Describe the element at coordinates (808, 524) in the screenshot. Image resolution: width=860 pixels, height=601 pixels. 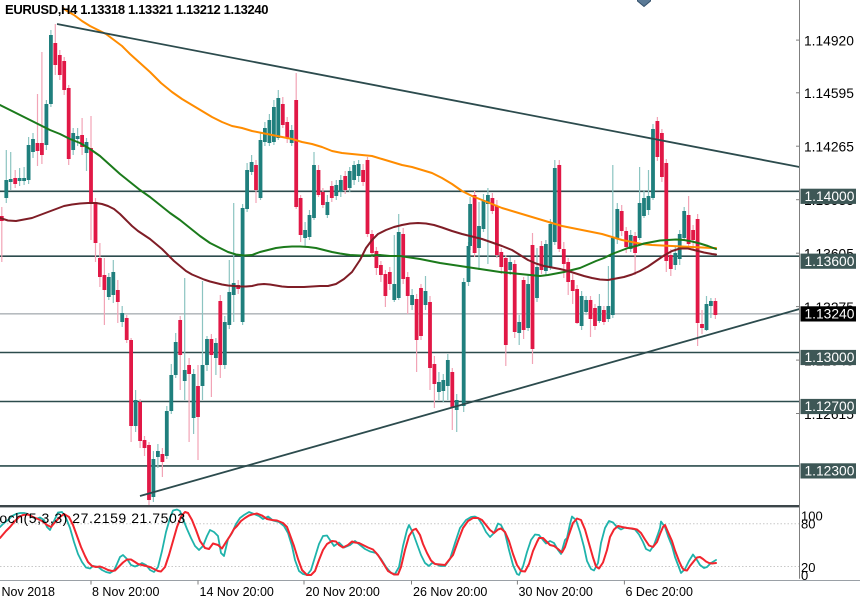
I see `svg-text: 80` at that location.